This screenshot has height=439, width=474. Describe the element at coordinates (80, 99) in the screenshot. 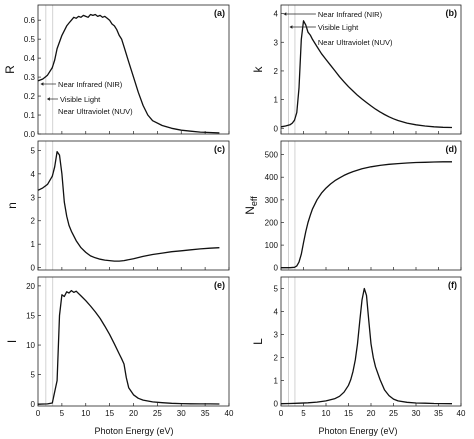

I see `annotation-R-1: Visible Light` at that location.